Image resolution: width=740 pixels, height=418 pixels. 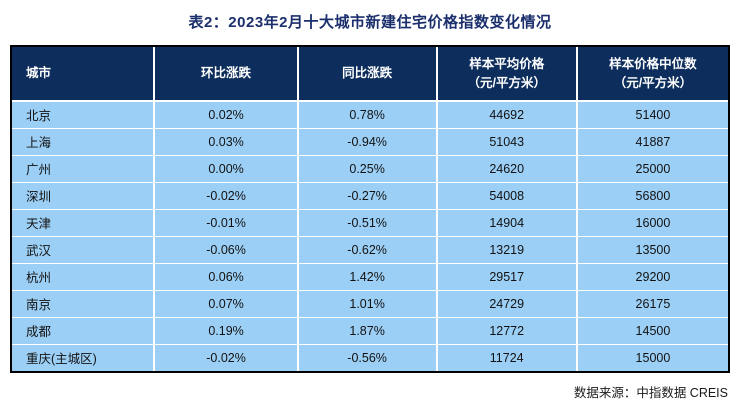 What do you see at coordinates (370, 22) in the screenshot?
I see `table-title: 表2：2023年2月十大城市新建住宅价格指数变化情况` at bounding box center [370, 22].